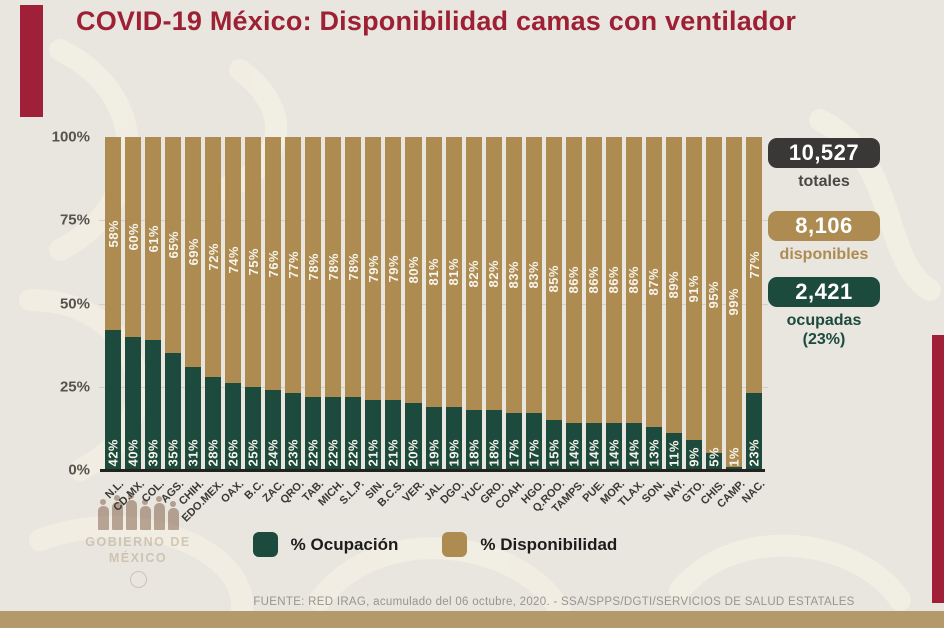 The width and height of the screenshot is (944, 628). I want to click on occupancy-value-label: 25%, so click(253, 453).